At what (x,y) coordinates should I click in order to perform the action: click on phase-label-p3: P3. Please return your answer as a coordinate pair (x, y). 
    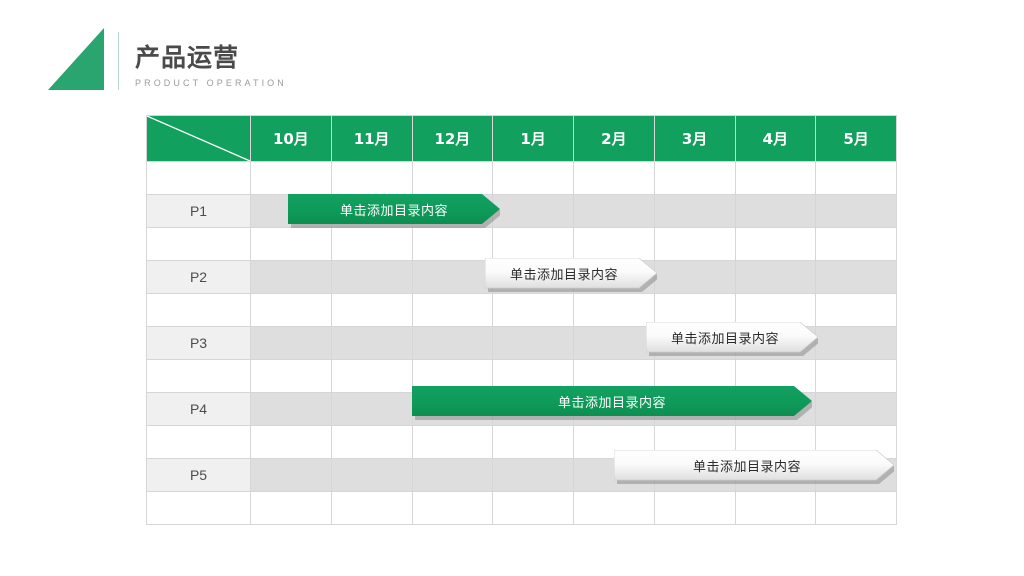
    Looking at the image, I should click on (198, 343).